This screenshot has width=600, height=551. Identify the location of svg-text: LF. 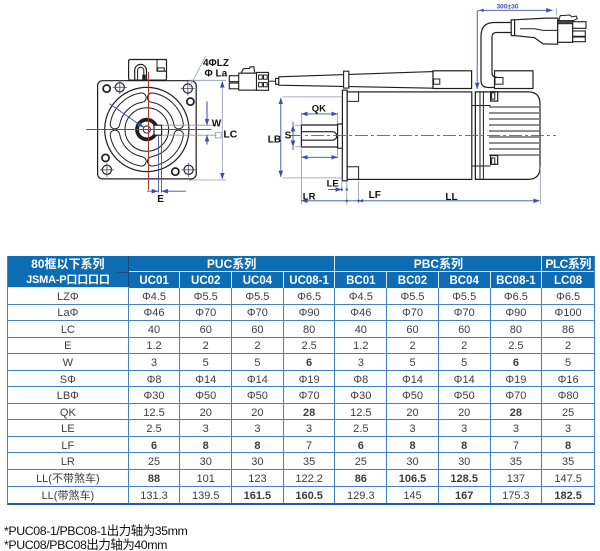
(375, 195).